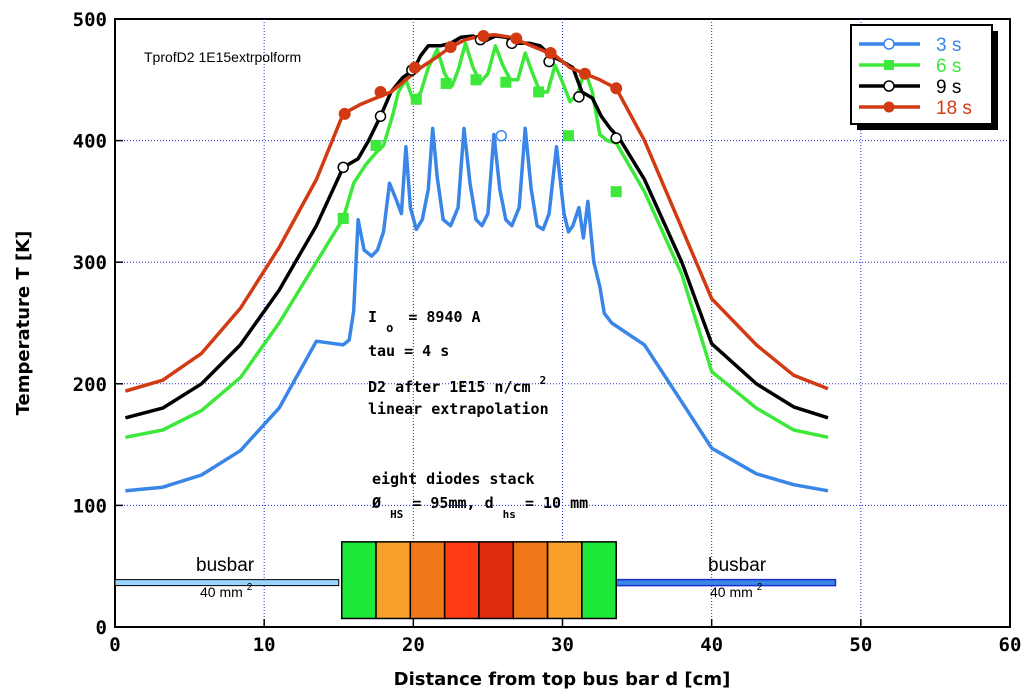  Describe the element at coordinates (376, 503) in the screenshot. I see `annotation-geometry-symbol: Ø` at that location.